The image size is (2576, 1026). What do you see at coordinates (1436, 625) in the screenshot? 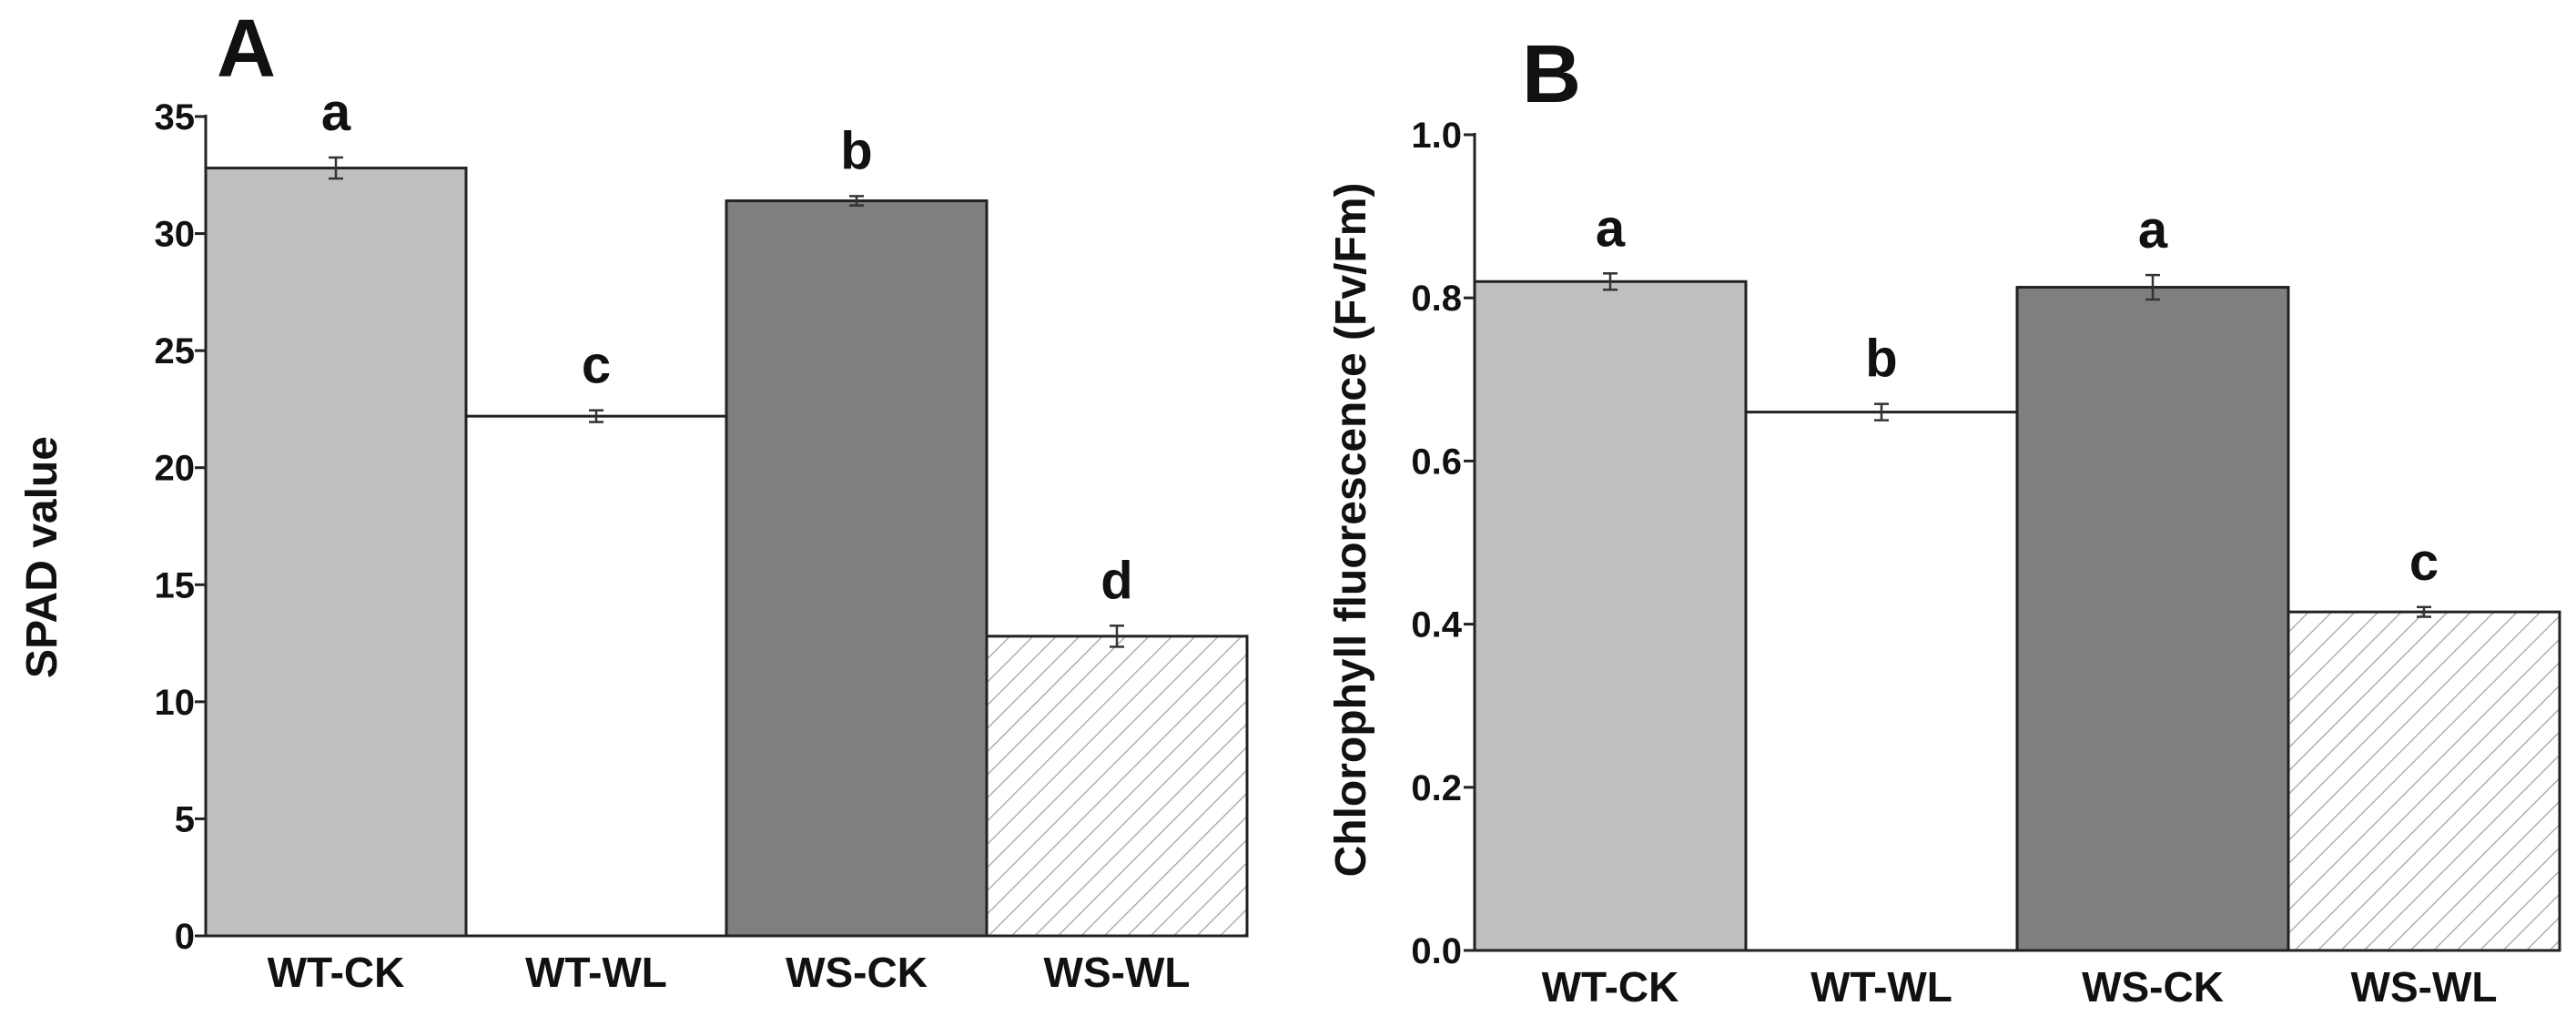
I see `panel-b-y-tick-label: 0.4` at bounding box center [1436, 625].